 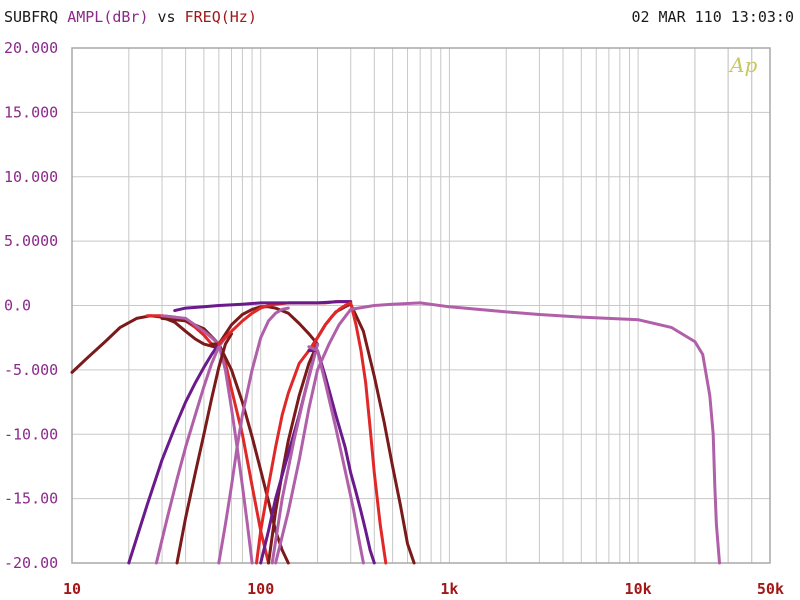 I want to click on y-tick-label: 15.000, so click(x=31, y=112).